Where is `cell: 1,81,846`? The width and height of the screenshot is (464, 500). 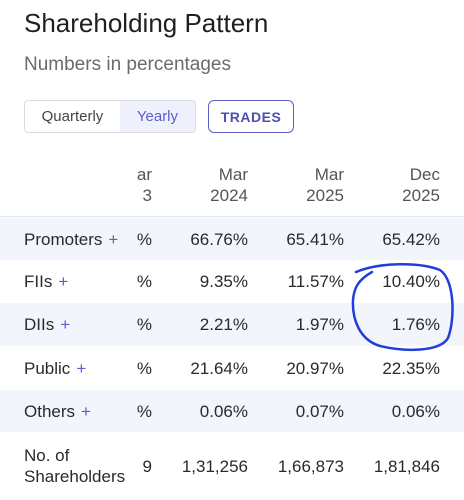
cell: 1,81,846 is located at coordinates (406, 466).